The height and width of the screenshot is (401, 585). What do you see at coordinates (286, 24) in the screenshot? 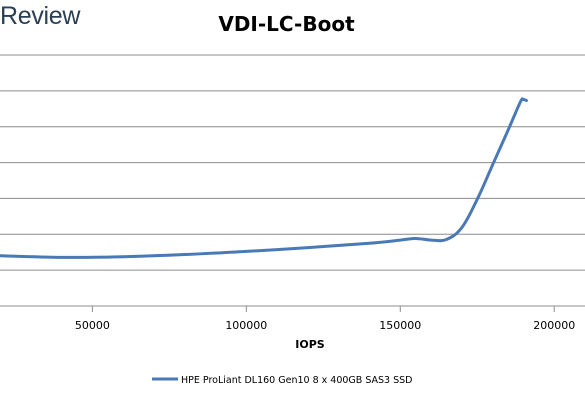
I see `chart-title: VDI-LC-Boot` at bounding box center [286, 24].